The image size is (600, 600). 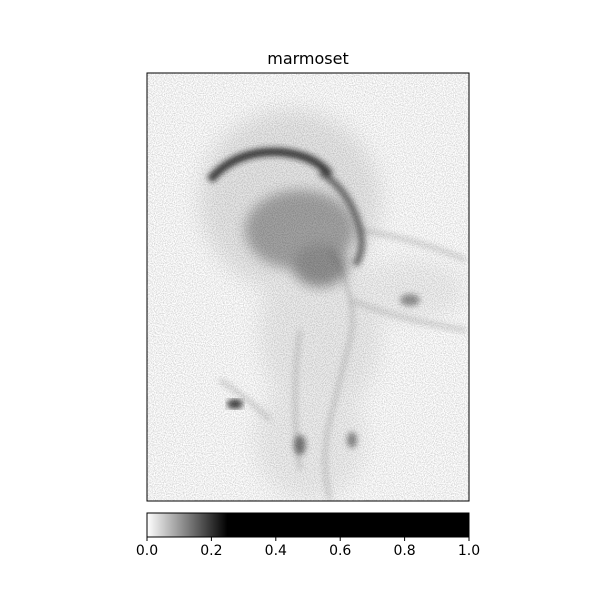 I want to click on colorbar-frame, so click(x=308, y=525).